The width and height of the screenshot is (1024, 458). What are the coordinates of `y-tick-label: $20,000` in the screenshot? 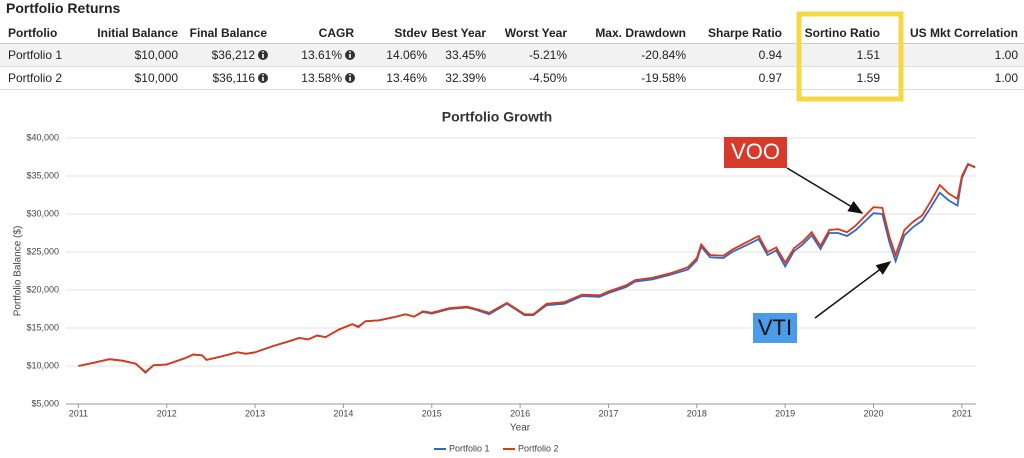 It's located at (42, 289).